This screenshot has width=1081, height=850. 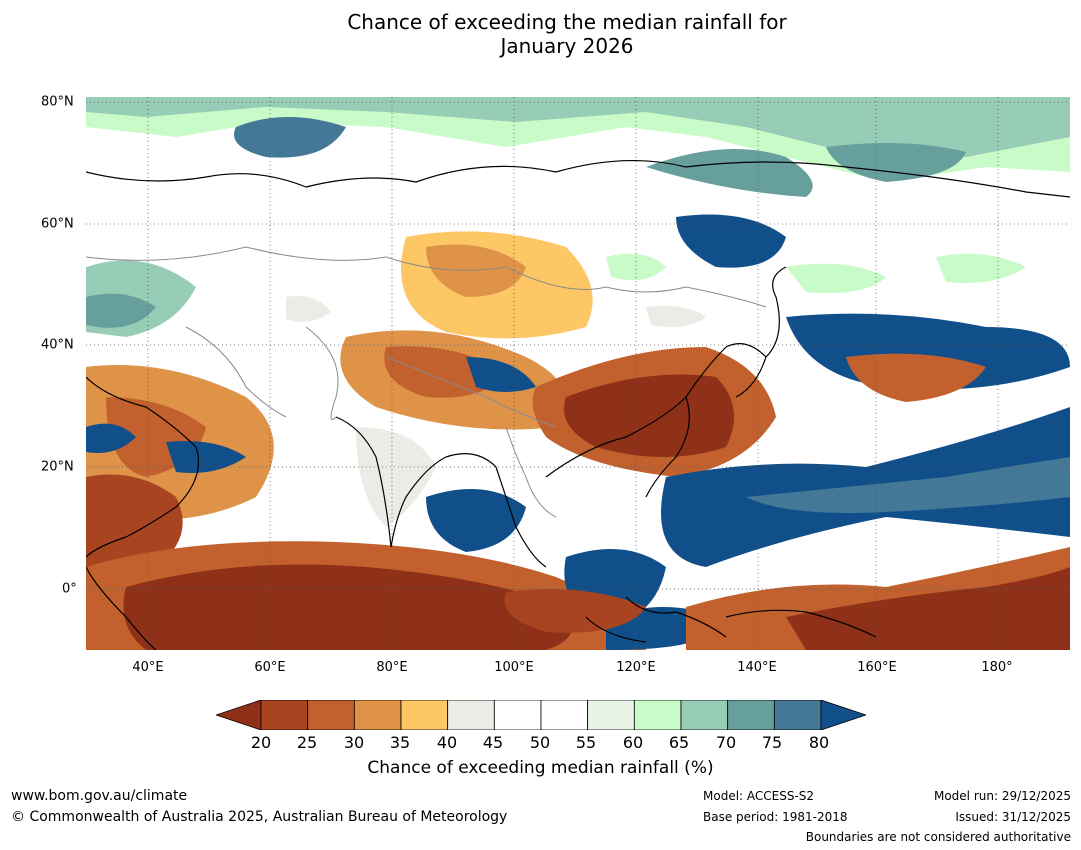 What do you see at coordinates (354, 742) in the screenshot?
I see `colorbar-tick: 30` at bounding box center [354, 742].